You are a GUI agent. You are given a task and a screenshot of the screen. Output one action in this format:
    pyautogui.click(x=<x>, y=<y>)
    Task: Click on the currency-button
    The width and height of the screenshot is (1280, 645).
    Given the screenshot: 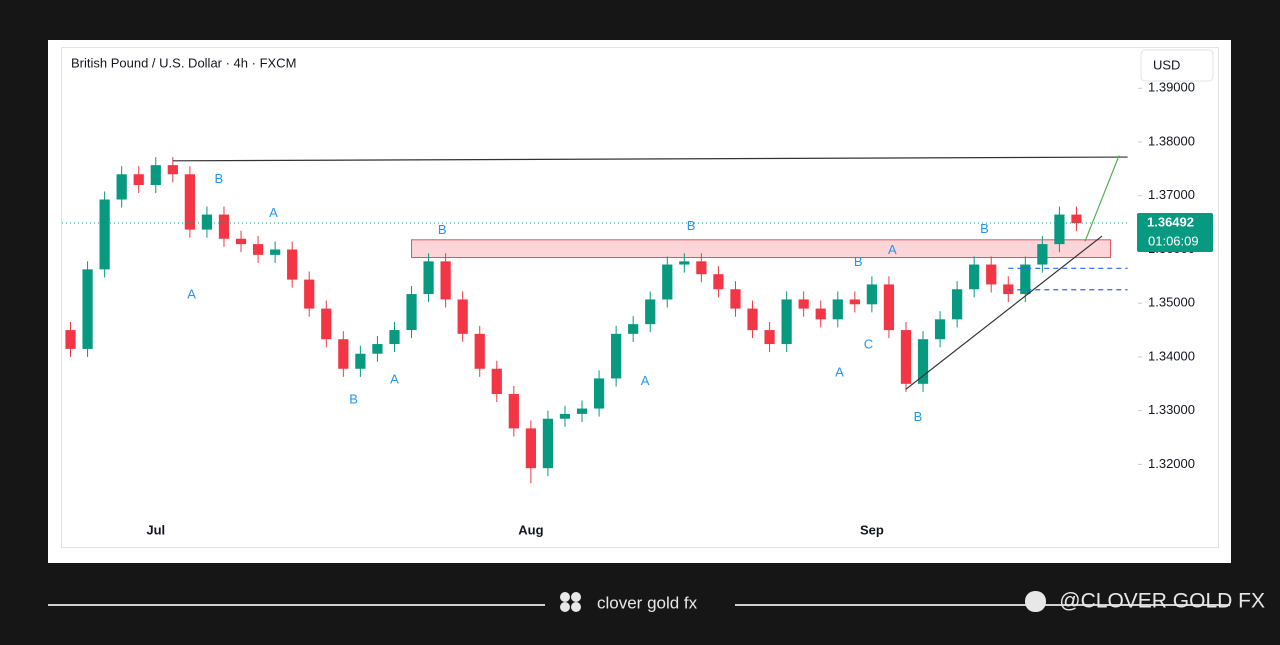 What is the action you would take?
    pyautogui.click(x=1177, y=65)
    